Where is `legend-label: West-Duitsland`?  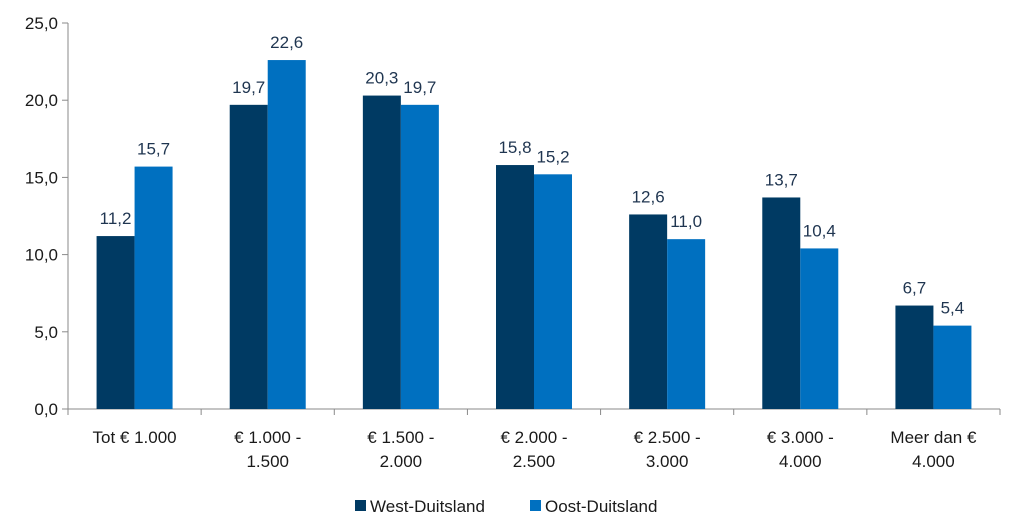
legend-label: West-Duitsland is located at coordinates (427, 506).